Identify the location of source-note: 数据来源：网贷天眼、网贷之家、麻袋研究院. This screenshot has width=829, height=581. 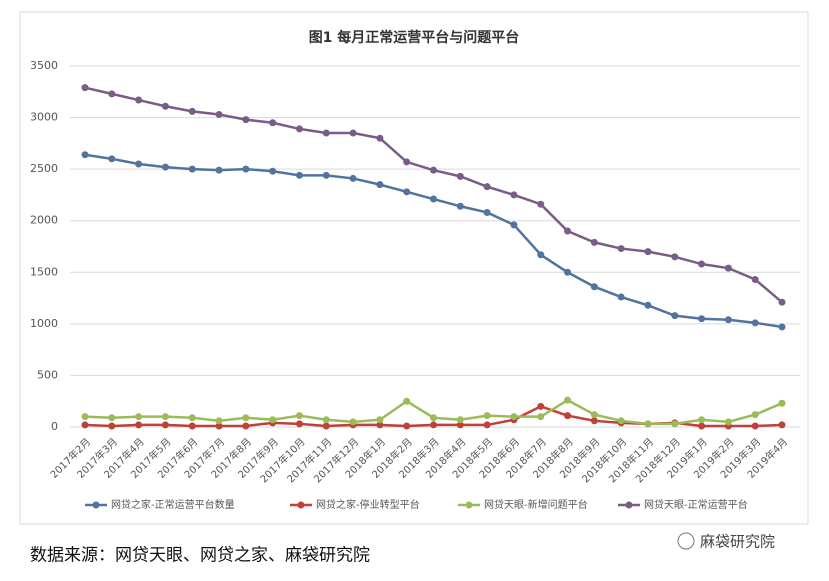
(200, 556).